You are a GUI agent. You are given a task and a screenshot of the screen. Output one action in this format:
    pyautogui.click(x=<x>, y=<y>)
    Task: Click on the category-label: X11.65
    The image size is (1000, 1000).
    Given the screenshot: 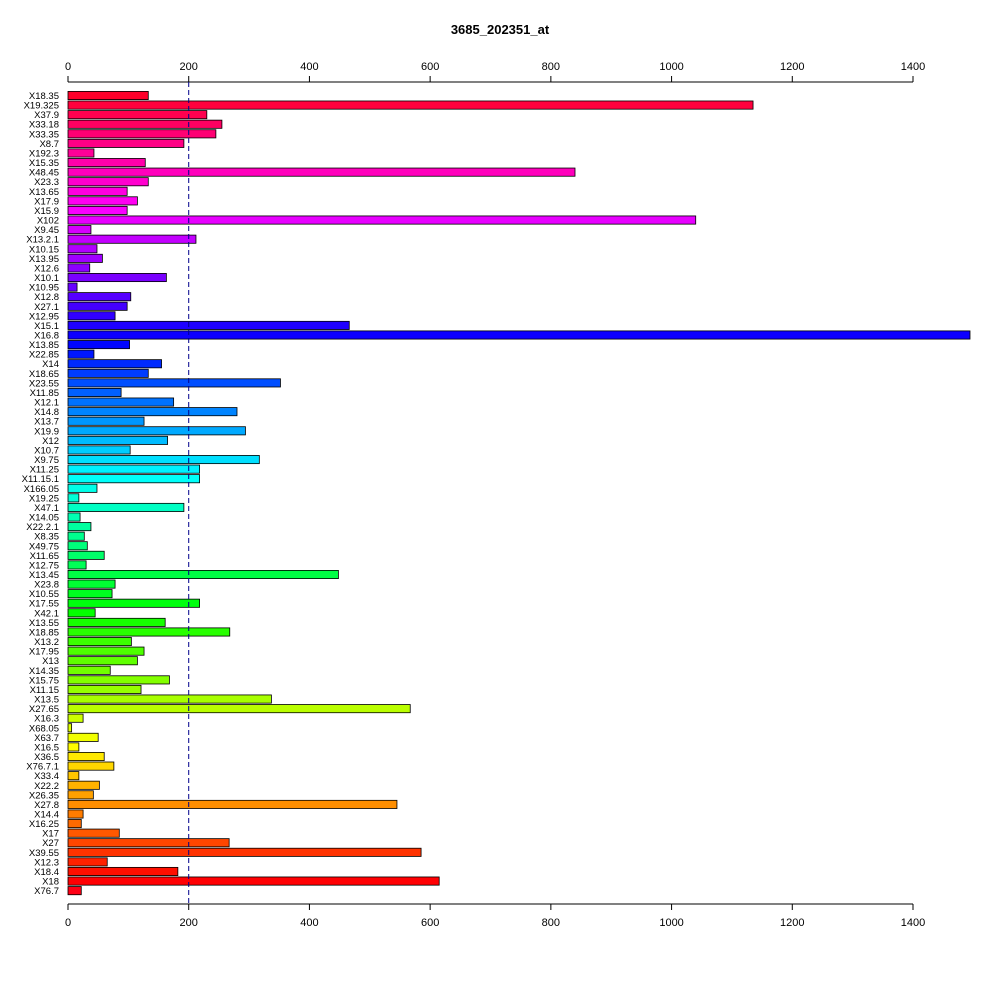 What is the action you would take?
    pyautogui.click(x=44, y=556)
    